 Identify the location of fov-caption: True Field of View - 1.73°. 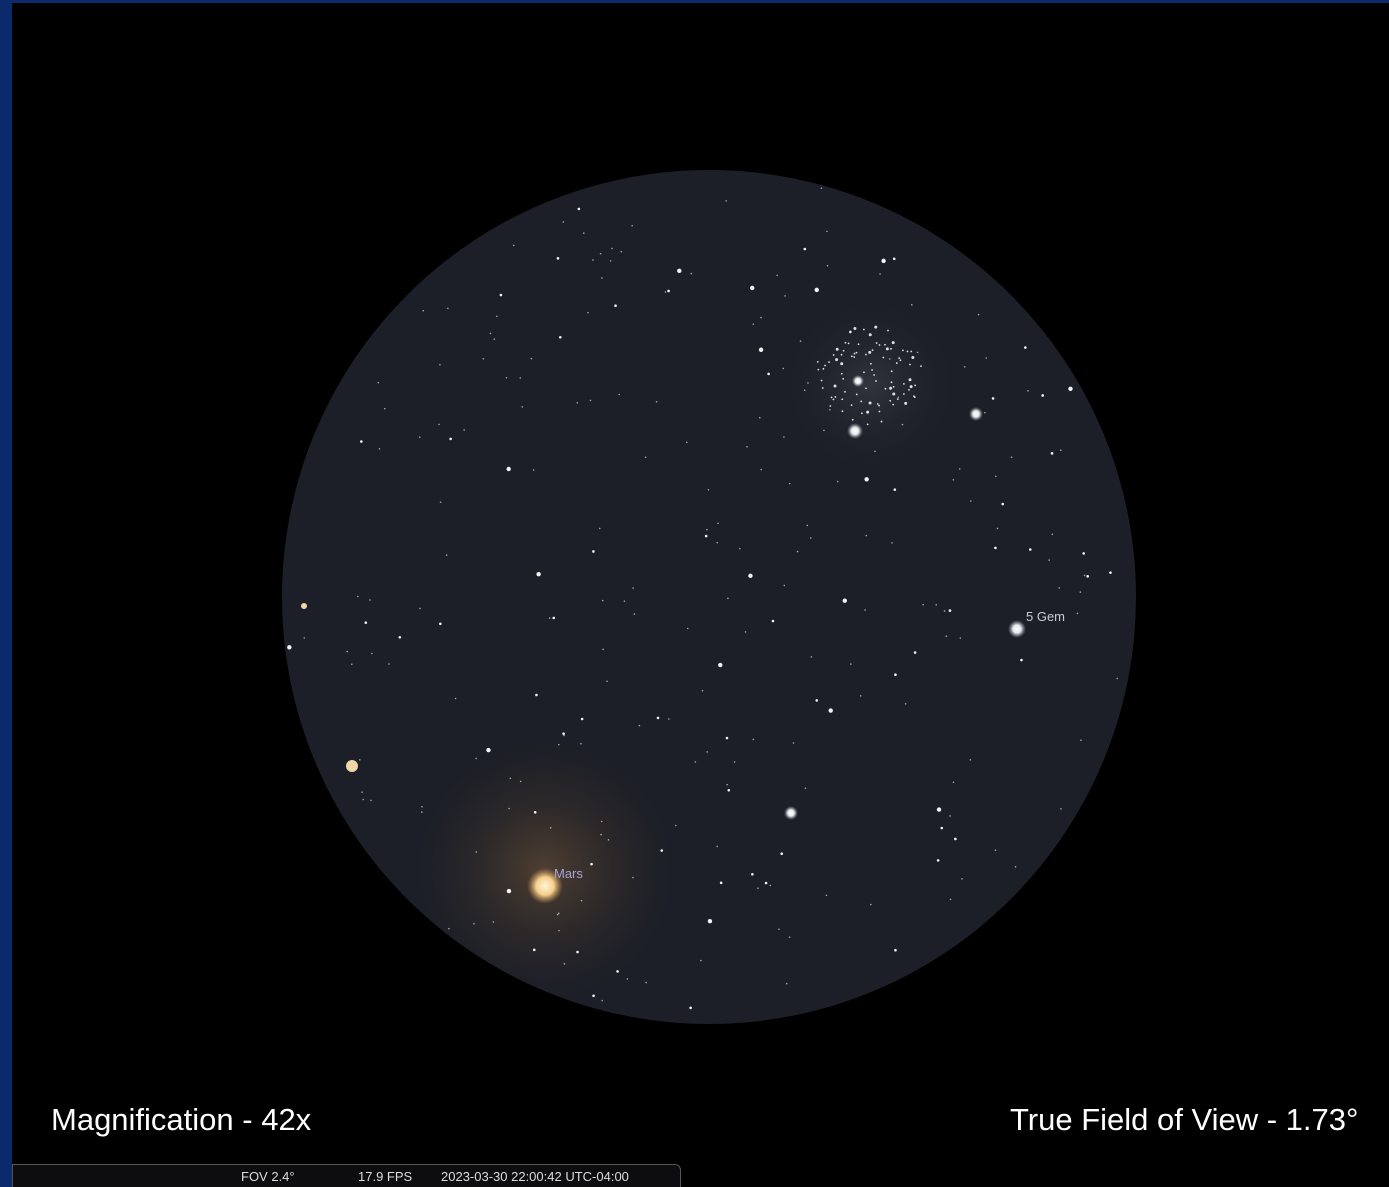
(1184, 1119).